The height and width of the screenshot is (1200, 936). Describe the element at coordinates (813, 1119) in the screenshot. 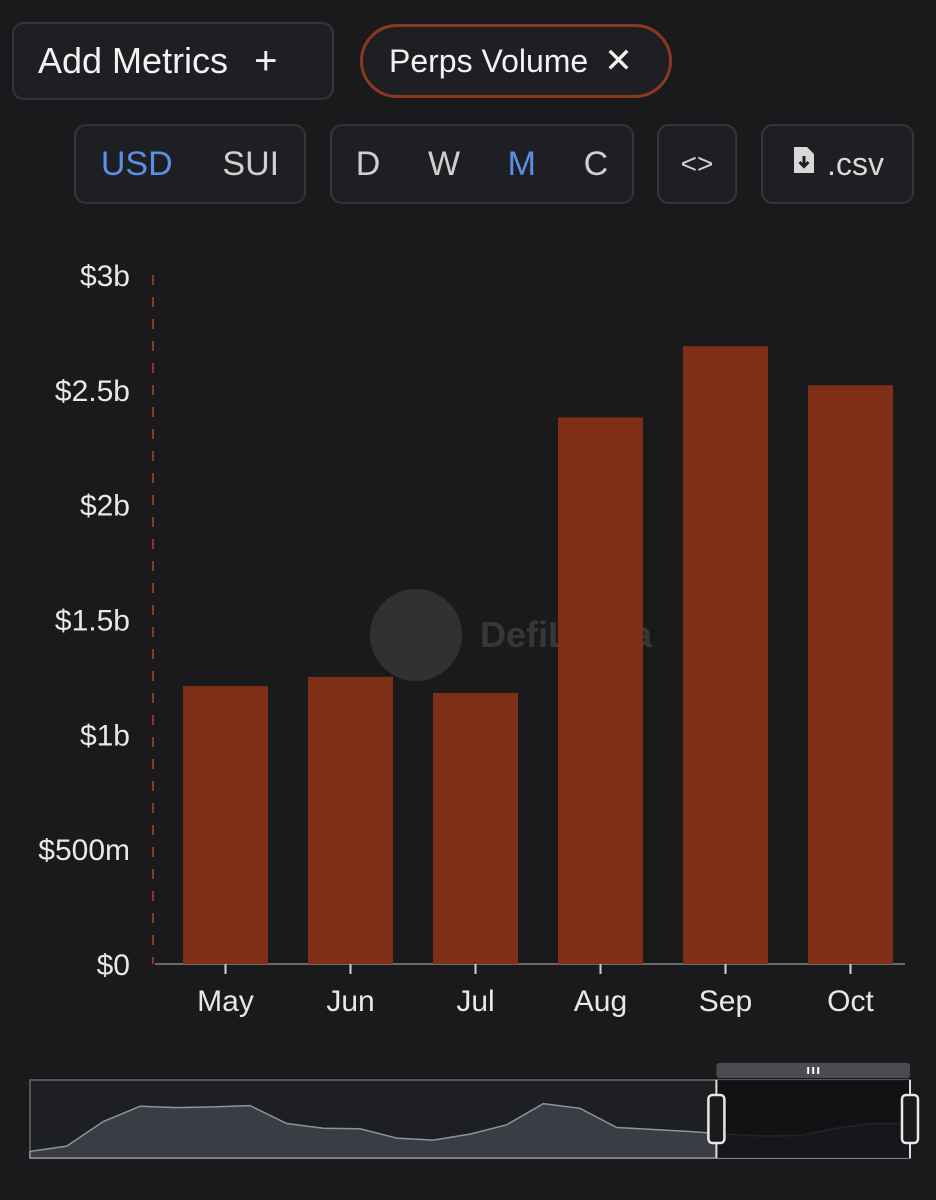

I see `brush-selection` at that location.